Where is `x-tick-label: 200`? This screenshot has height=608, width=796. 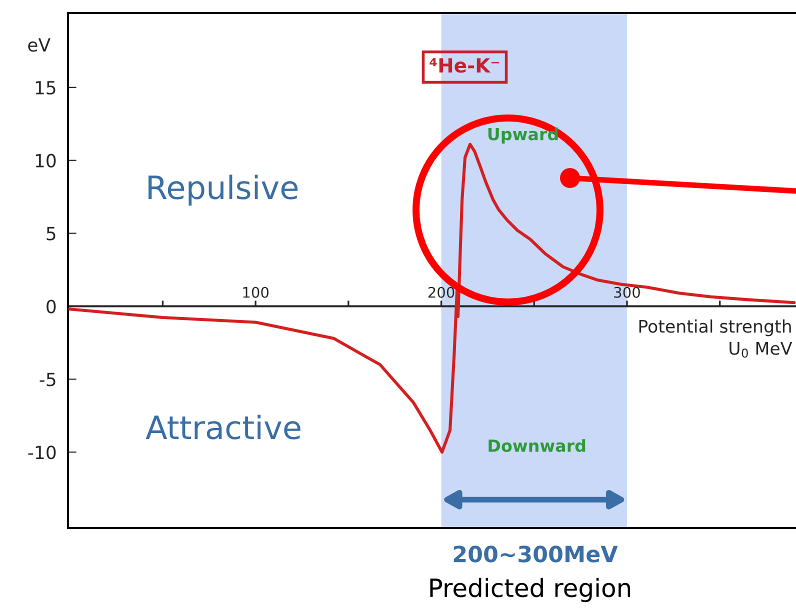
x-tick-label: 200 is located at coordinates (441, 292).